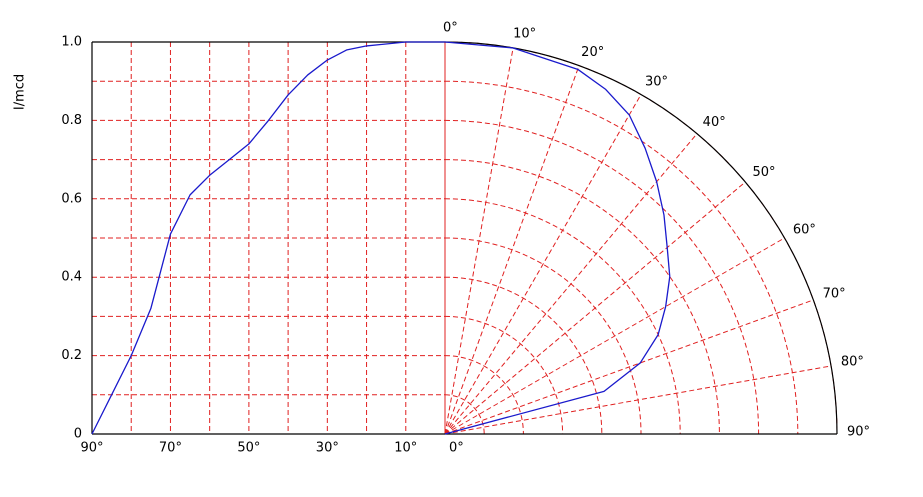 The width and height of the screenshot is (923, 497). I want to click on angle-tick-label: 10°, so click(524, 34).